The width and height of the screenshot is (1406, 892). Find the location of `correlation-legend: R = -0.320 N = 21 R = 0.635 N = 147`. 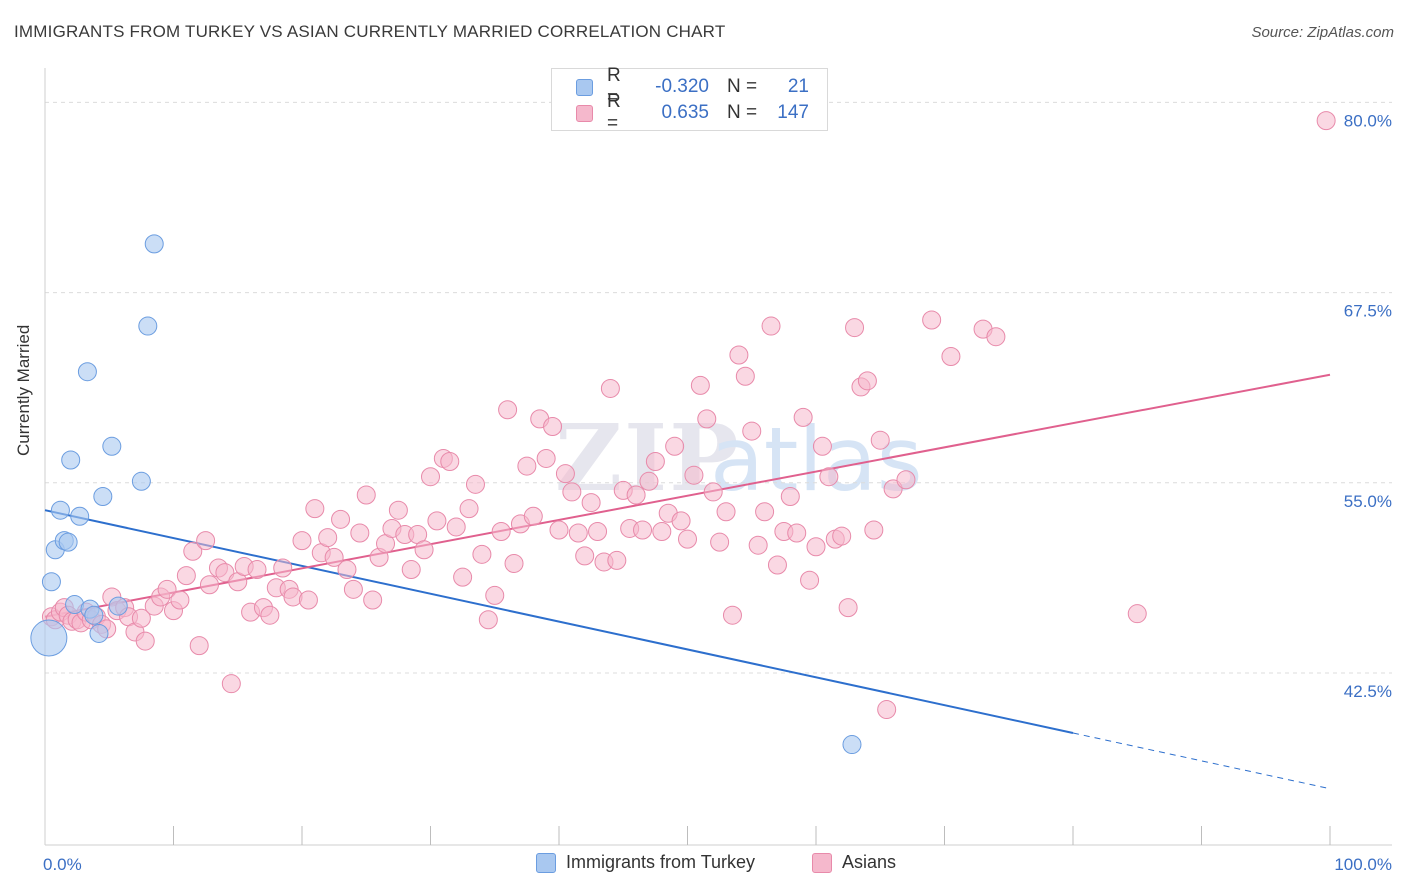

correlation-legend: R = -0.320 N = 21 R = 0.635 N = 147 is located at coordinates (689, 99).